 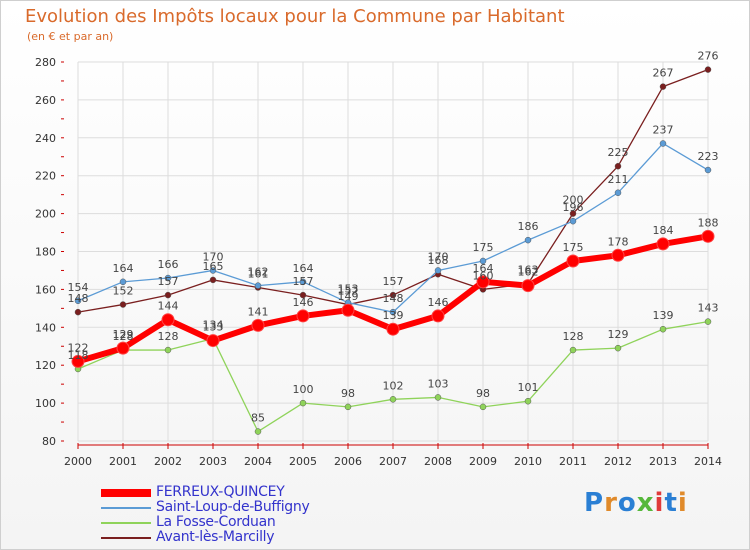 What do you see at coordinates (708, 461) in the screenshot?
I see `x-tick-label: 2014` at bounding box center [708, 461].